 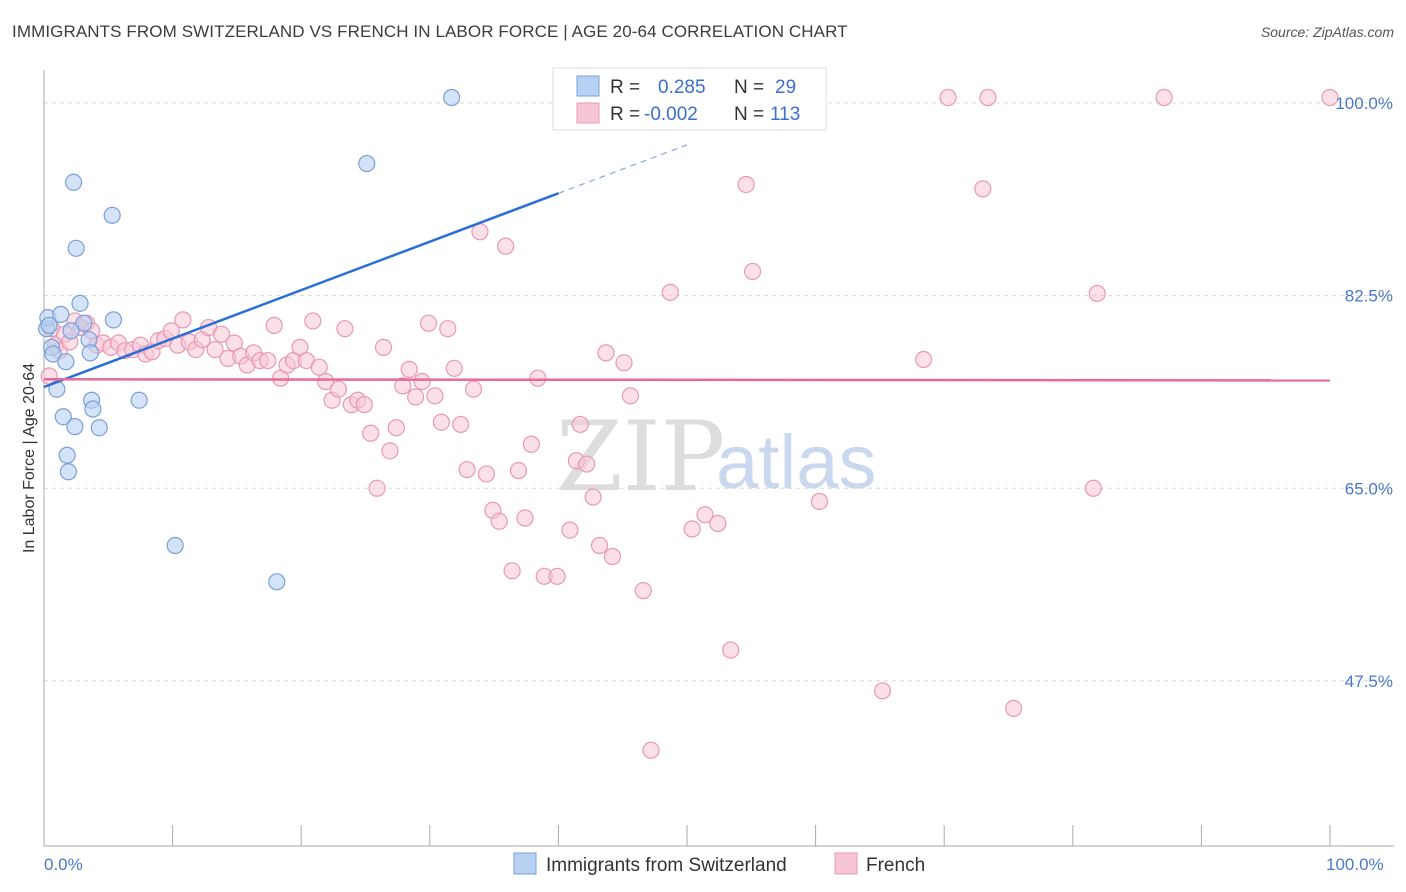 I want to click on legend-n-value-1: 29, so click(x=785, y=87).